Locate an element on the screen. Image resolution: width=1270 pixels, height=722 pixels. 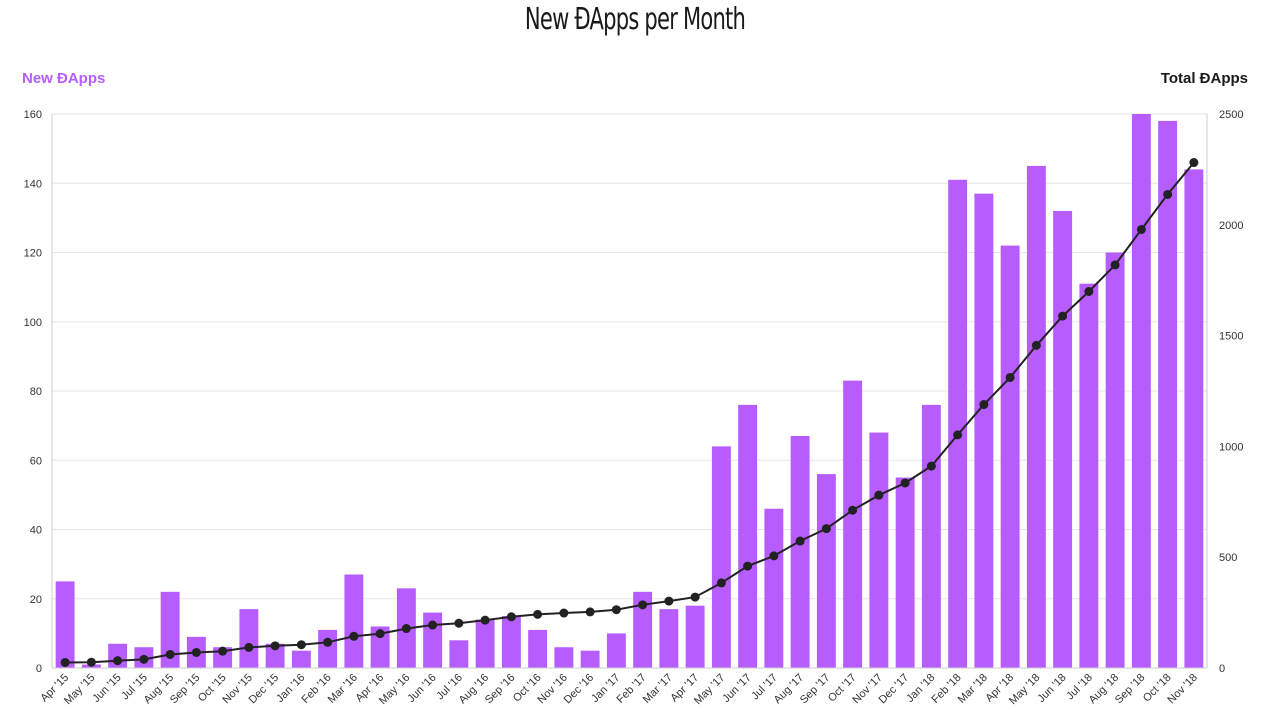
x-tick-label: Dec '15 is located at coordinates (264, 689).